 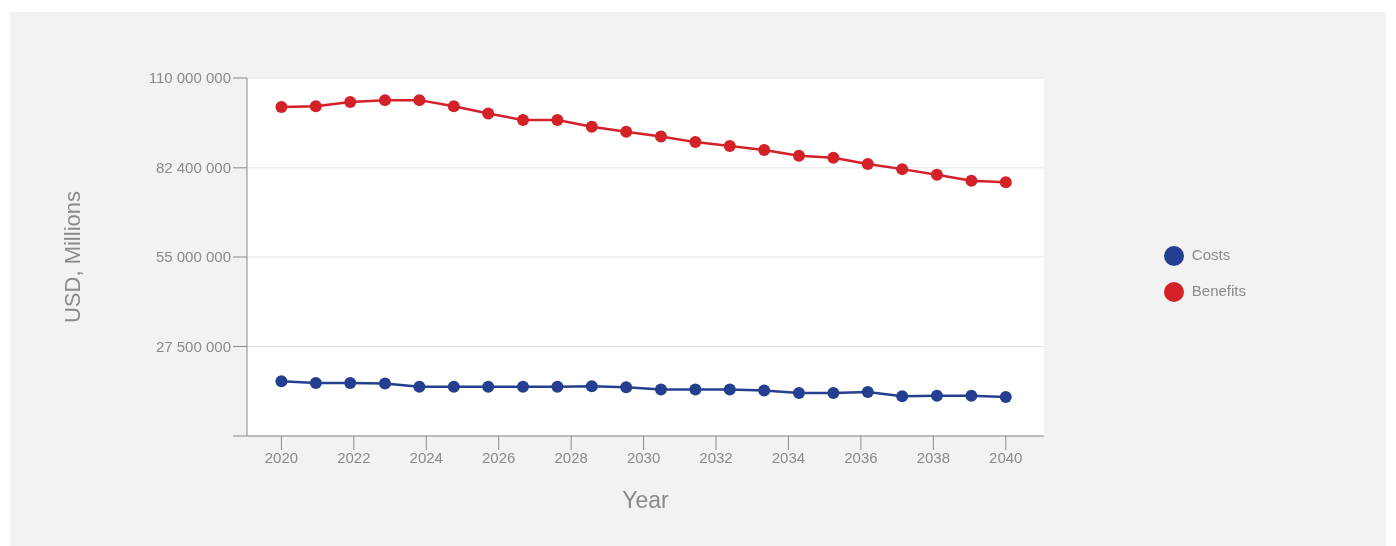 I want to click on y-tick-label: 27 500 000, so click(x=193, y=346).